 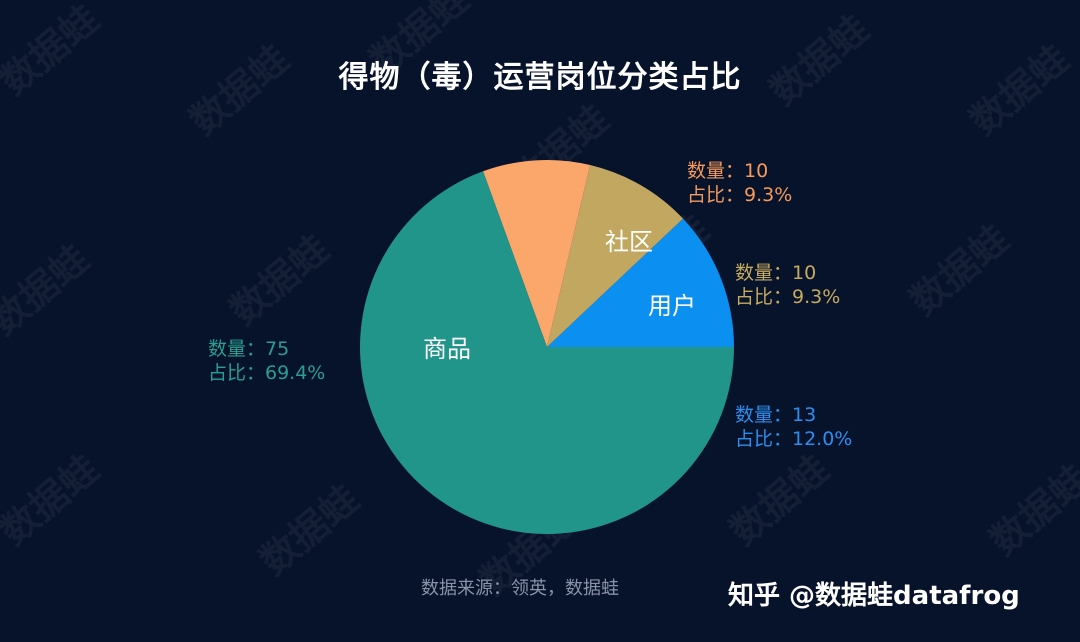 What do you see at coordinates (520, 588) in the screenshot?
I see `data-source-note: 数据来源：领英，数据蛙` at bounding box center [520, 588].